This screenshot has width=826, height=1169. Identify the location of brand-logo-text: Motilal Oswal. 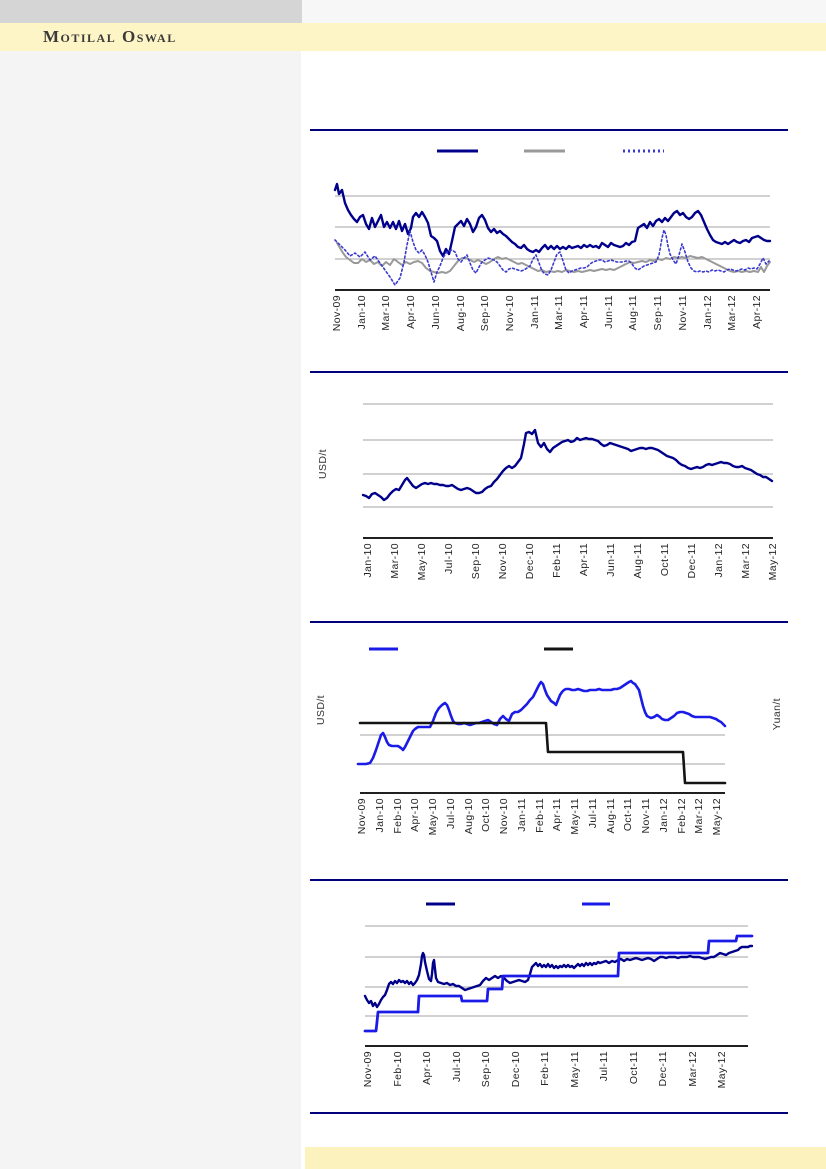
(110, 36).